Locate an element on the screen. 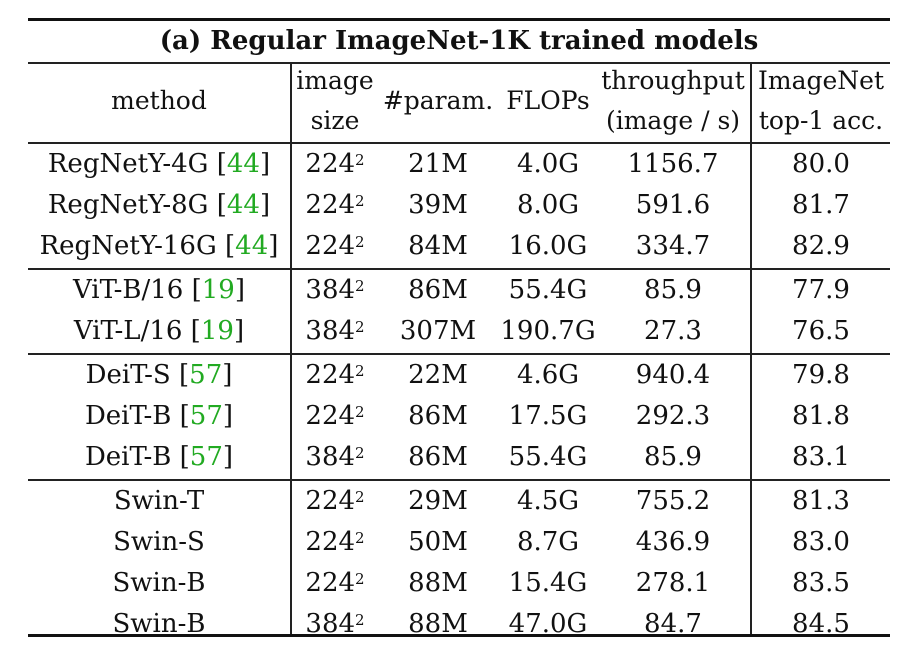 This screenshot has width=916, height=667. cell-param: 50M is located at coordinates (438, 542).